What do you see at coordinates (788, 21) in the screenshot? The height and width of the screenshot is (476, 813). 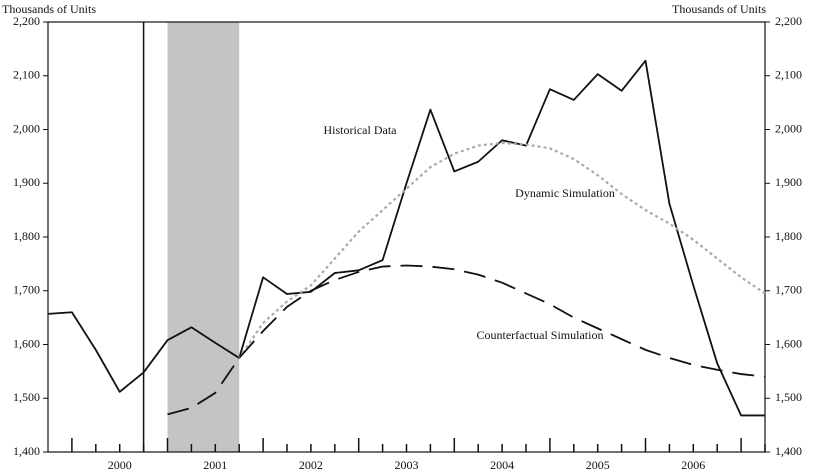 I see `y2-tick-label: 2,200` at bounding box center [788, 21].